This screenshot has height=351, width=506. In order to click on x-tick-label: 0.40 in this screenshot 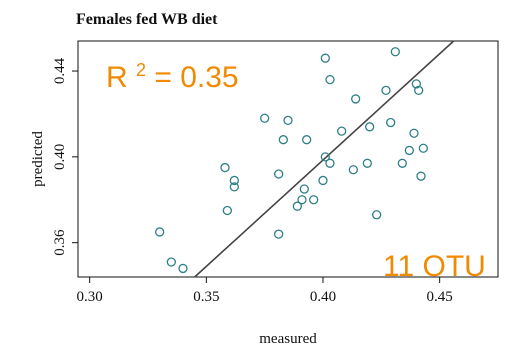, I will do `click(323, 297)`.